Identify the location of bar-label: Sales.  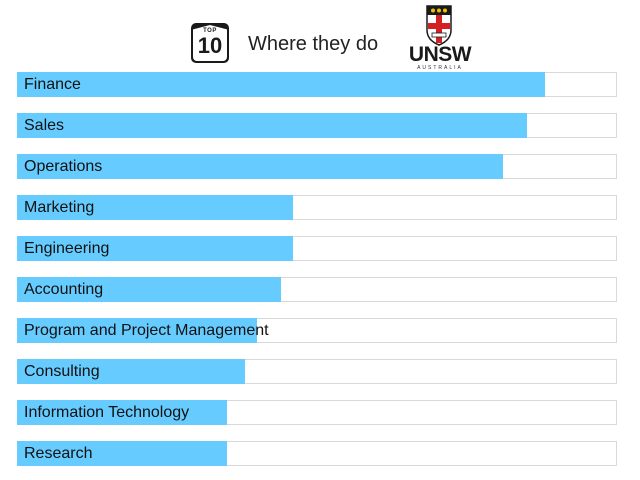
(44, 125).